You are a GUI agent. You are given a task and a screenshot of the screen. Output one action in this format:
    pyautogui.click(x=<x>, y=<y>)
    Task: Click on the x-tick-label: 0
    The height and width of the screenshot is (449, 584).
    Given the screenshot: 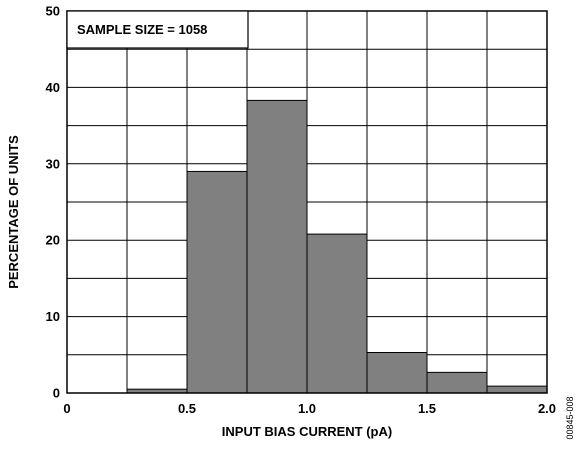 What is the action you would take?
    pyautogui.click(x=66, y=408)
    